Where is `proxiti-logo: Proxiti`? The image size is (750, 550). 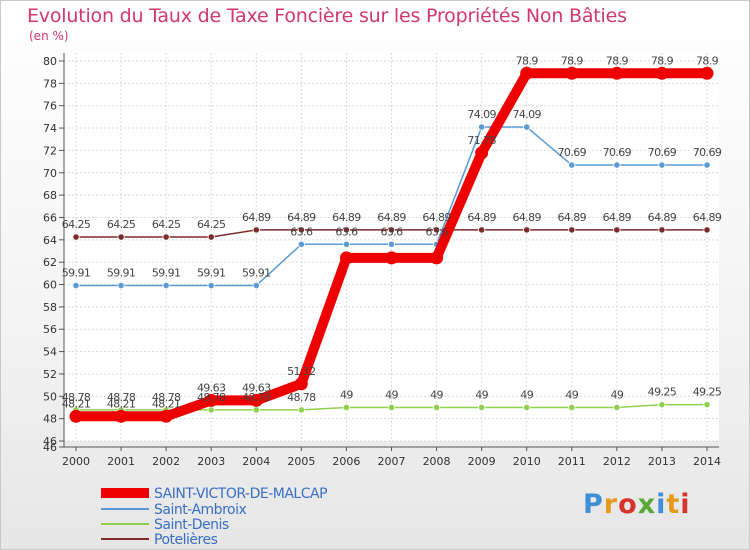 proxiti-logo: Proxiti is located at coordinates (637, 504).